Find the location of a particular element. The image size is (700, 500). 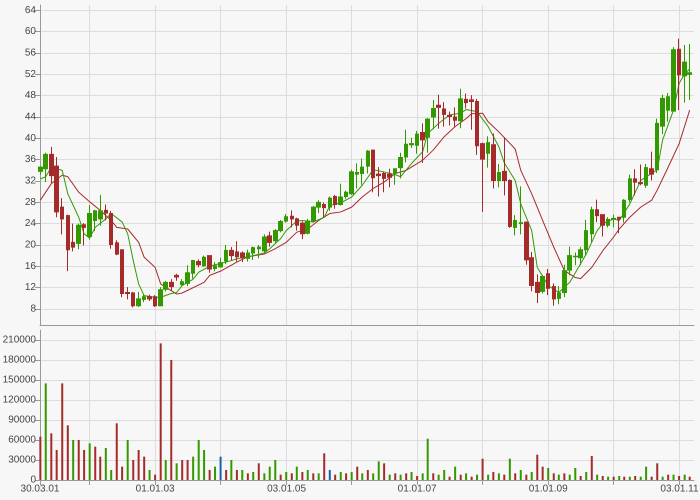

y-tick-label: 28 is located at coordinates (30, 202).